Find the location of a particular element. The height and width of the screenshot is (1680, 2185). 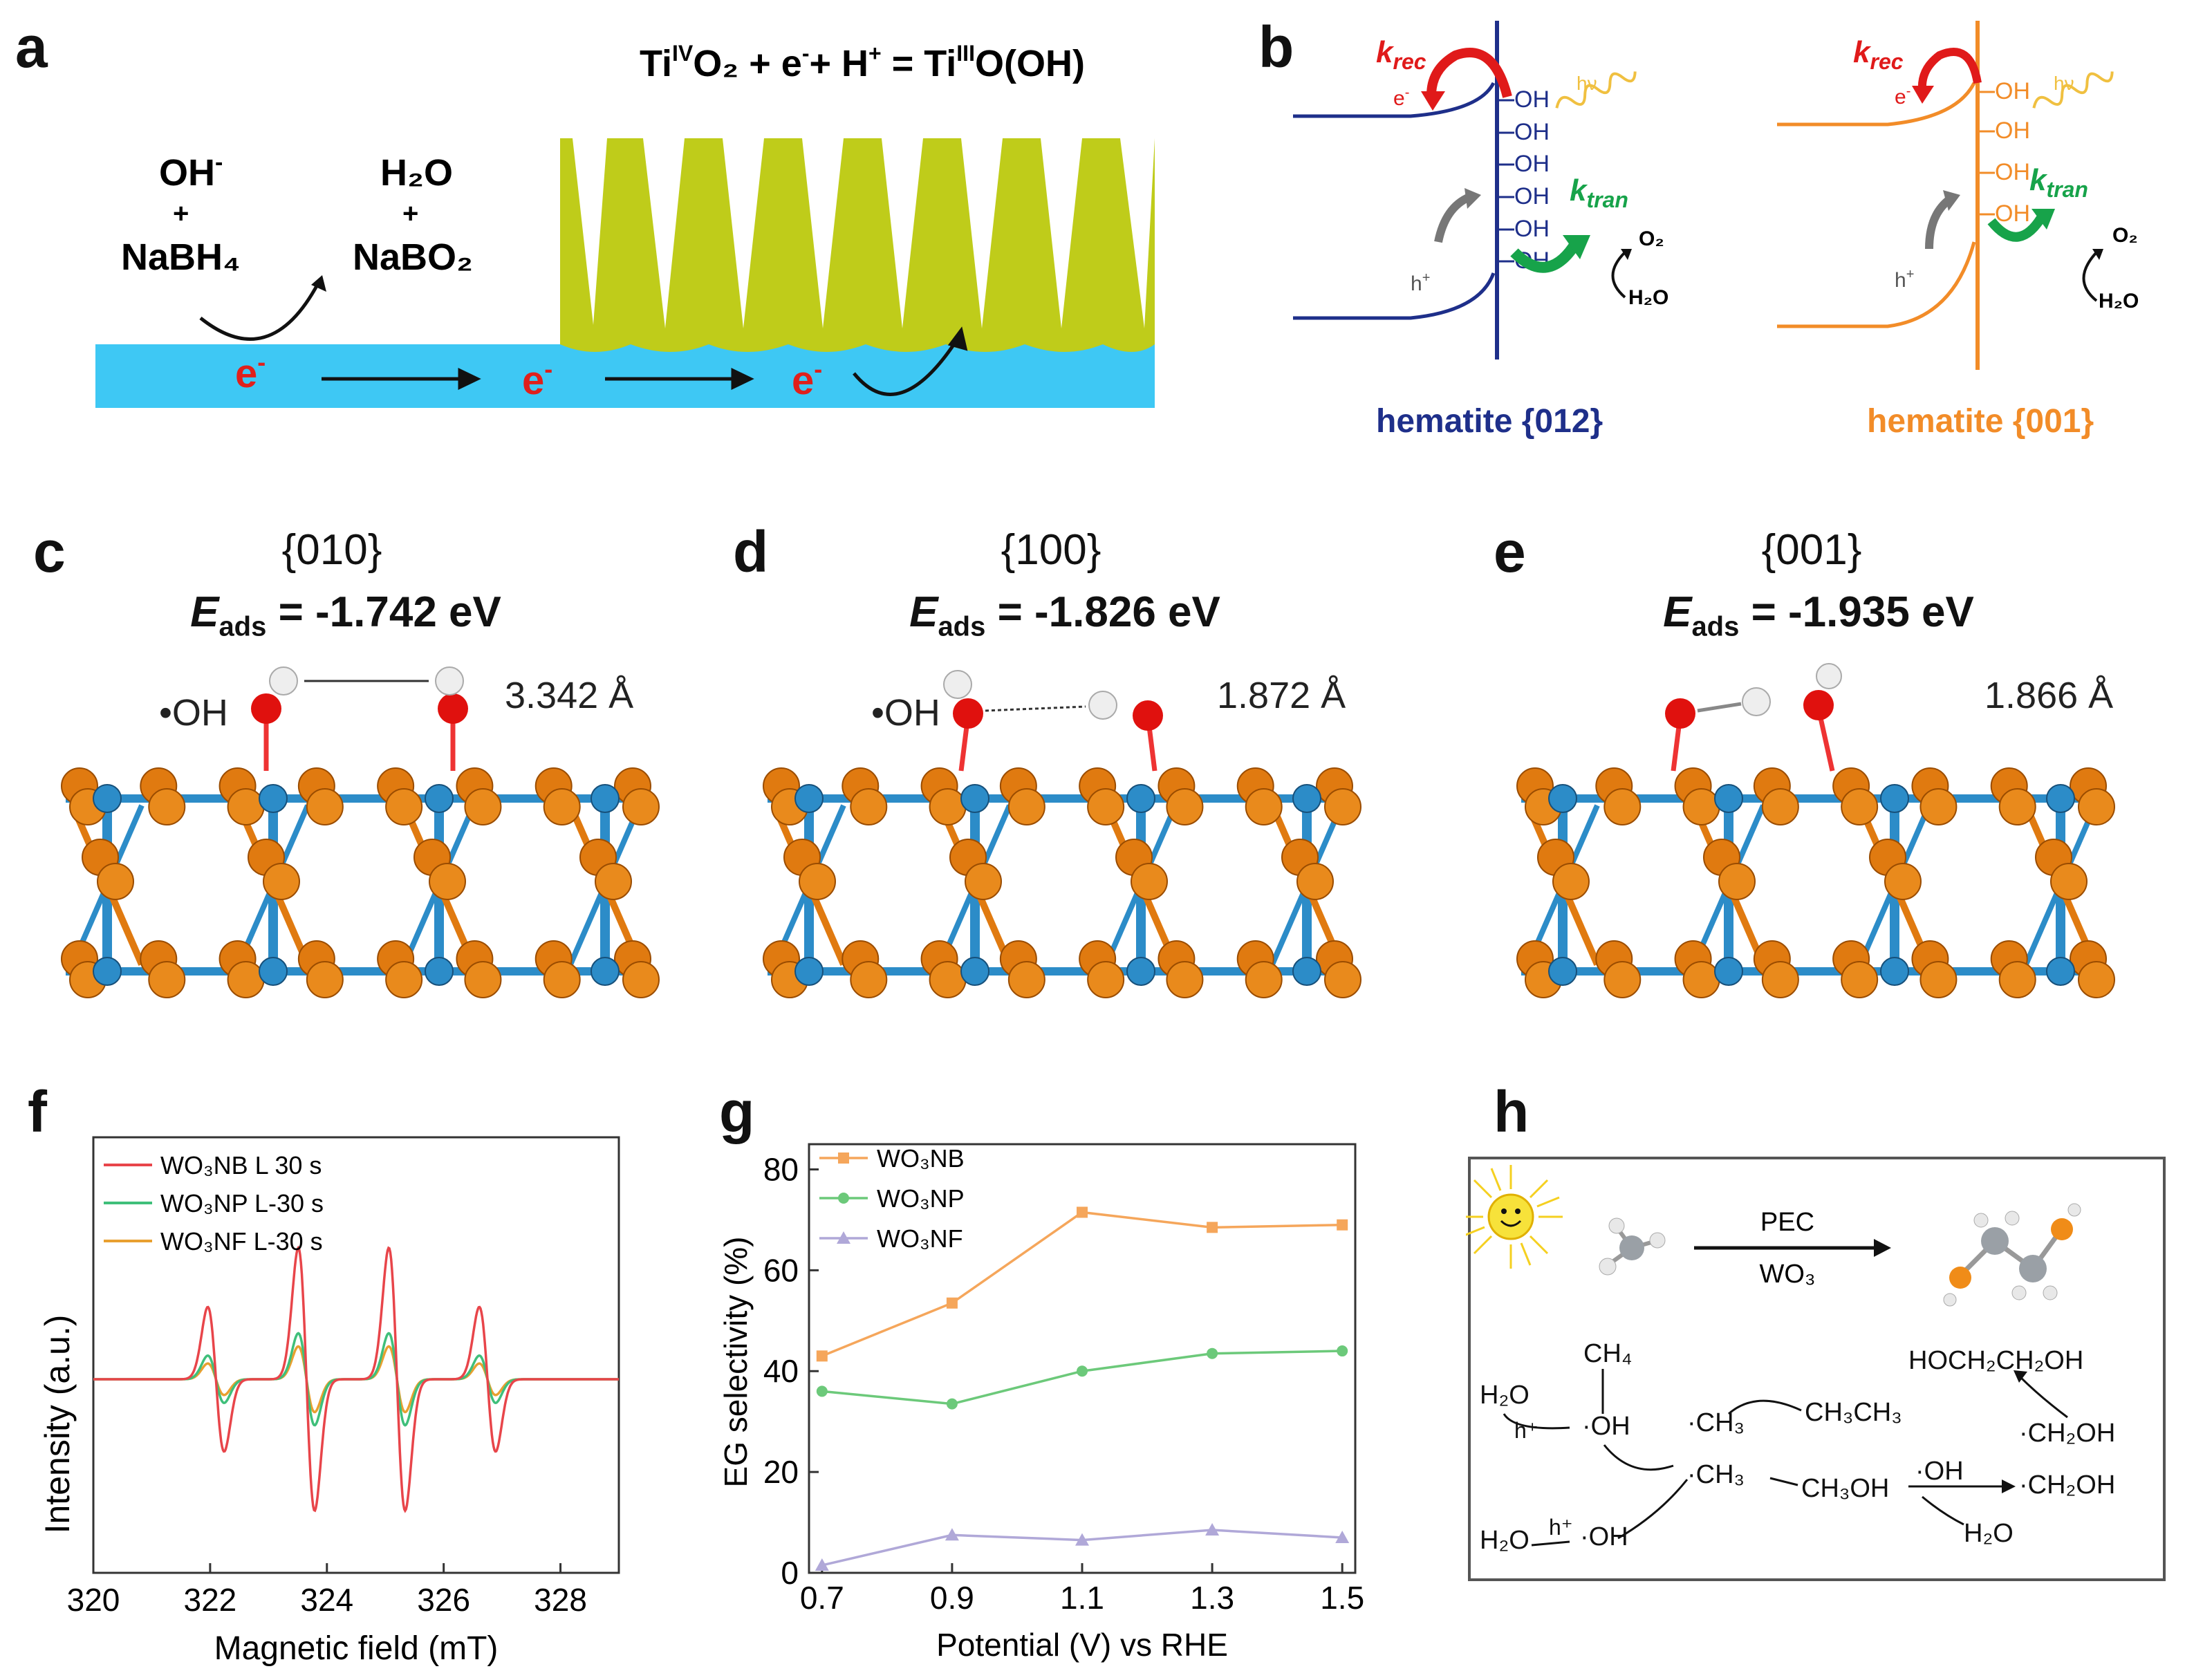

epr-legend-label: WO₃NB L 30 s is located at coordinates (241, 1165).